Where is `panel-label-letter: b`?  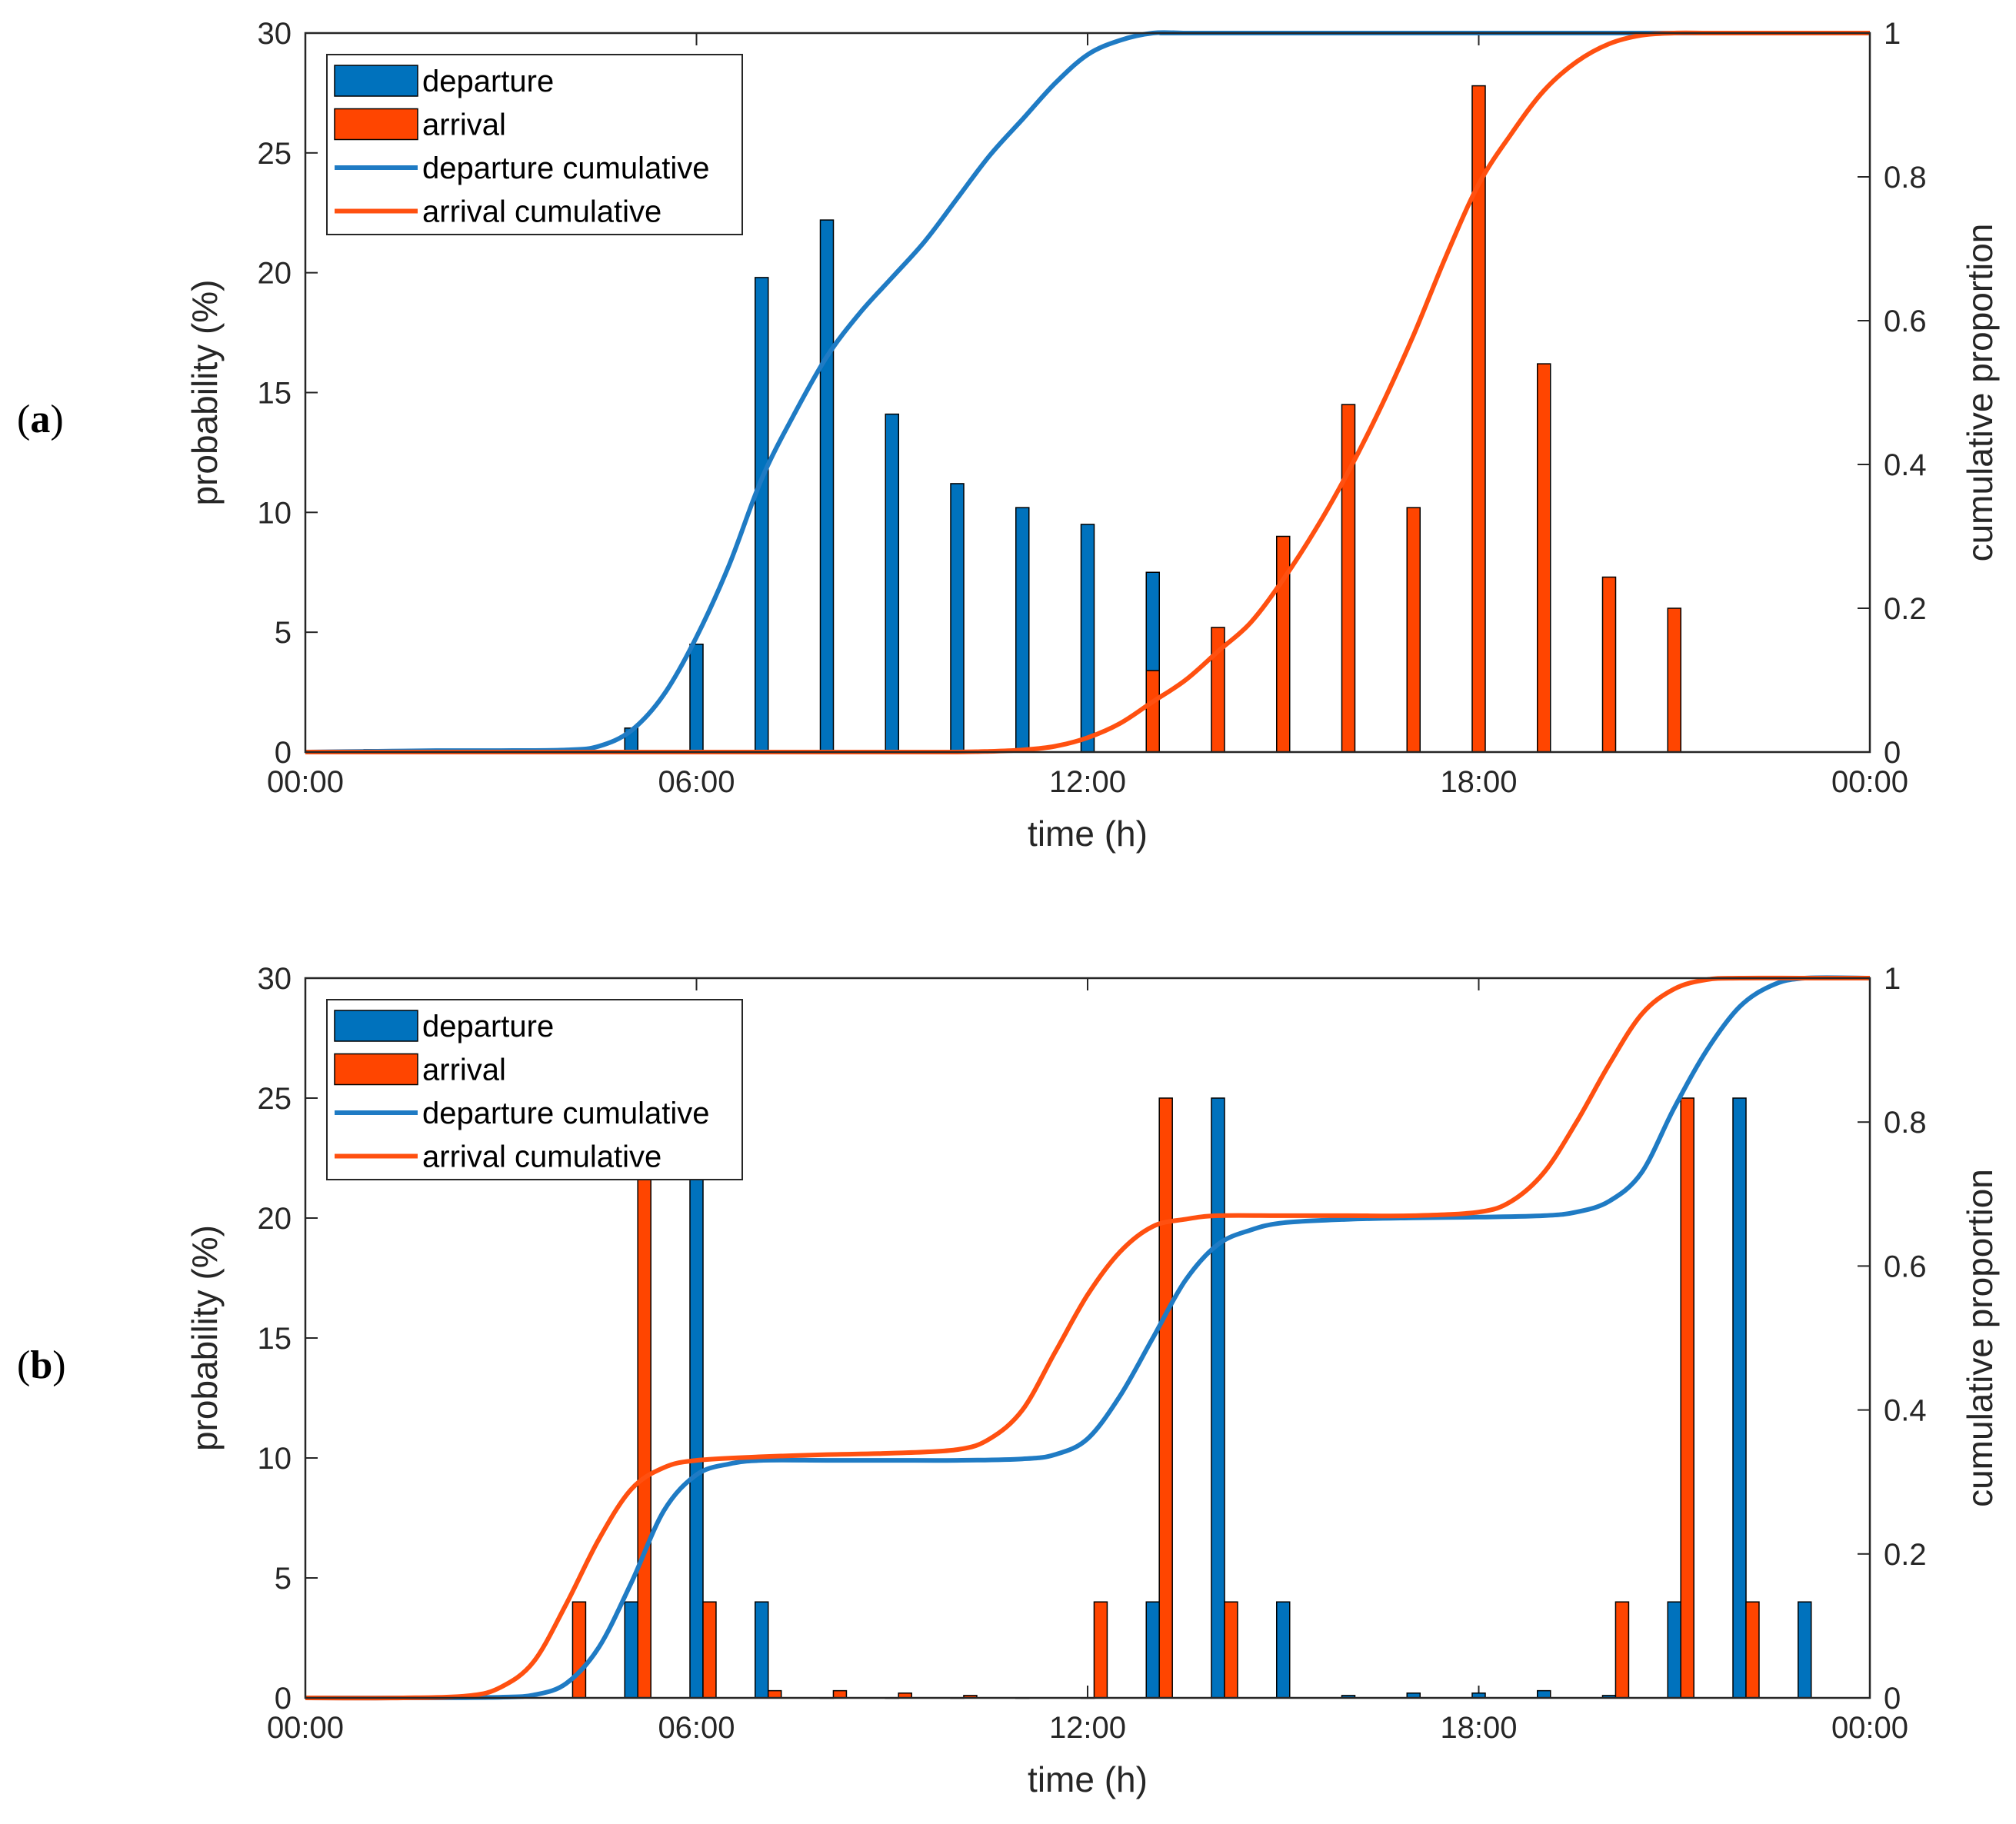
panel-label-letter: b is located at coordinates (41, 1365).